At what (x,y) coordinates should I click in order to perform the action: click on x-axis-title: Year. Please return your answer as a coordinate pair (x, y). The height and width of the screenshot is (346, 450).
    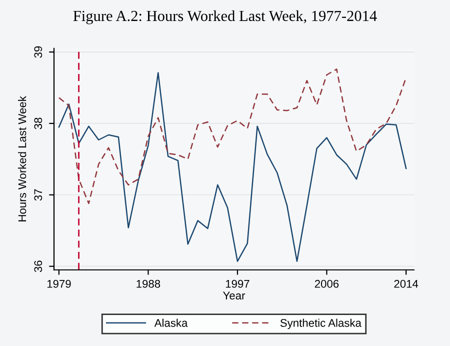
    Looking at the image, I should click on (234, 296).